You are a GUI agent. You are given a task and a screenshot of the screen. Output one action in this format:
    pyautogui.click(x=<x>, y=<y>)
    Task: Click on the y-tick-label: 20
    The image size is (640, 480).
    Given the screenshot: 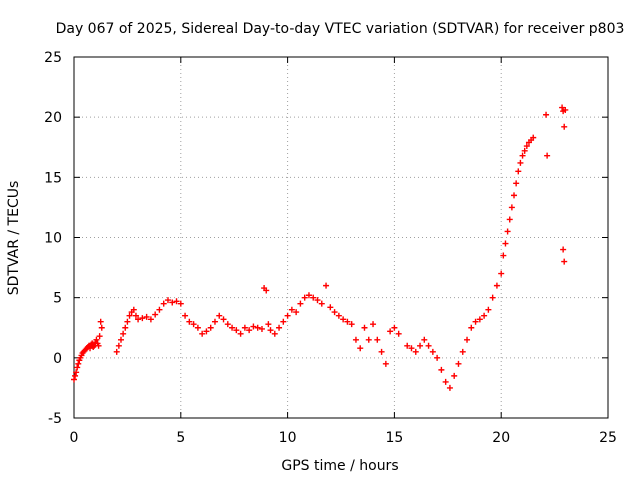 What is the action you would take?
    pyautogui.click(x=53, y=118)
    